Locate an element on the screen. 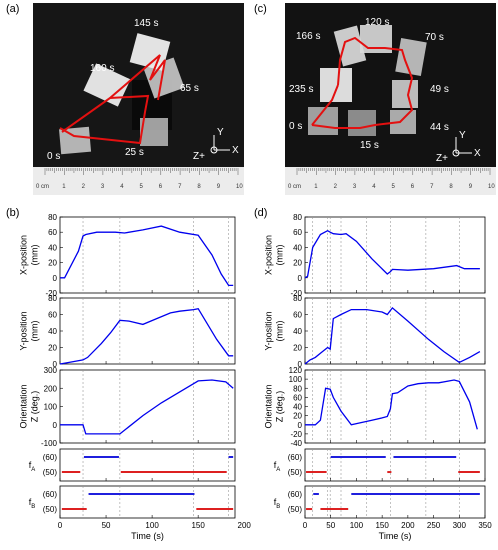 The width and height of the screenshot is (498, 550). time-label-160: 160 s is located at coordinates (102, 68).